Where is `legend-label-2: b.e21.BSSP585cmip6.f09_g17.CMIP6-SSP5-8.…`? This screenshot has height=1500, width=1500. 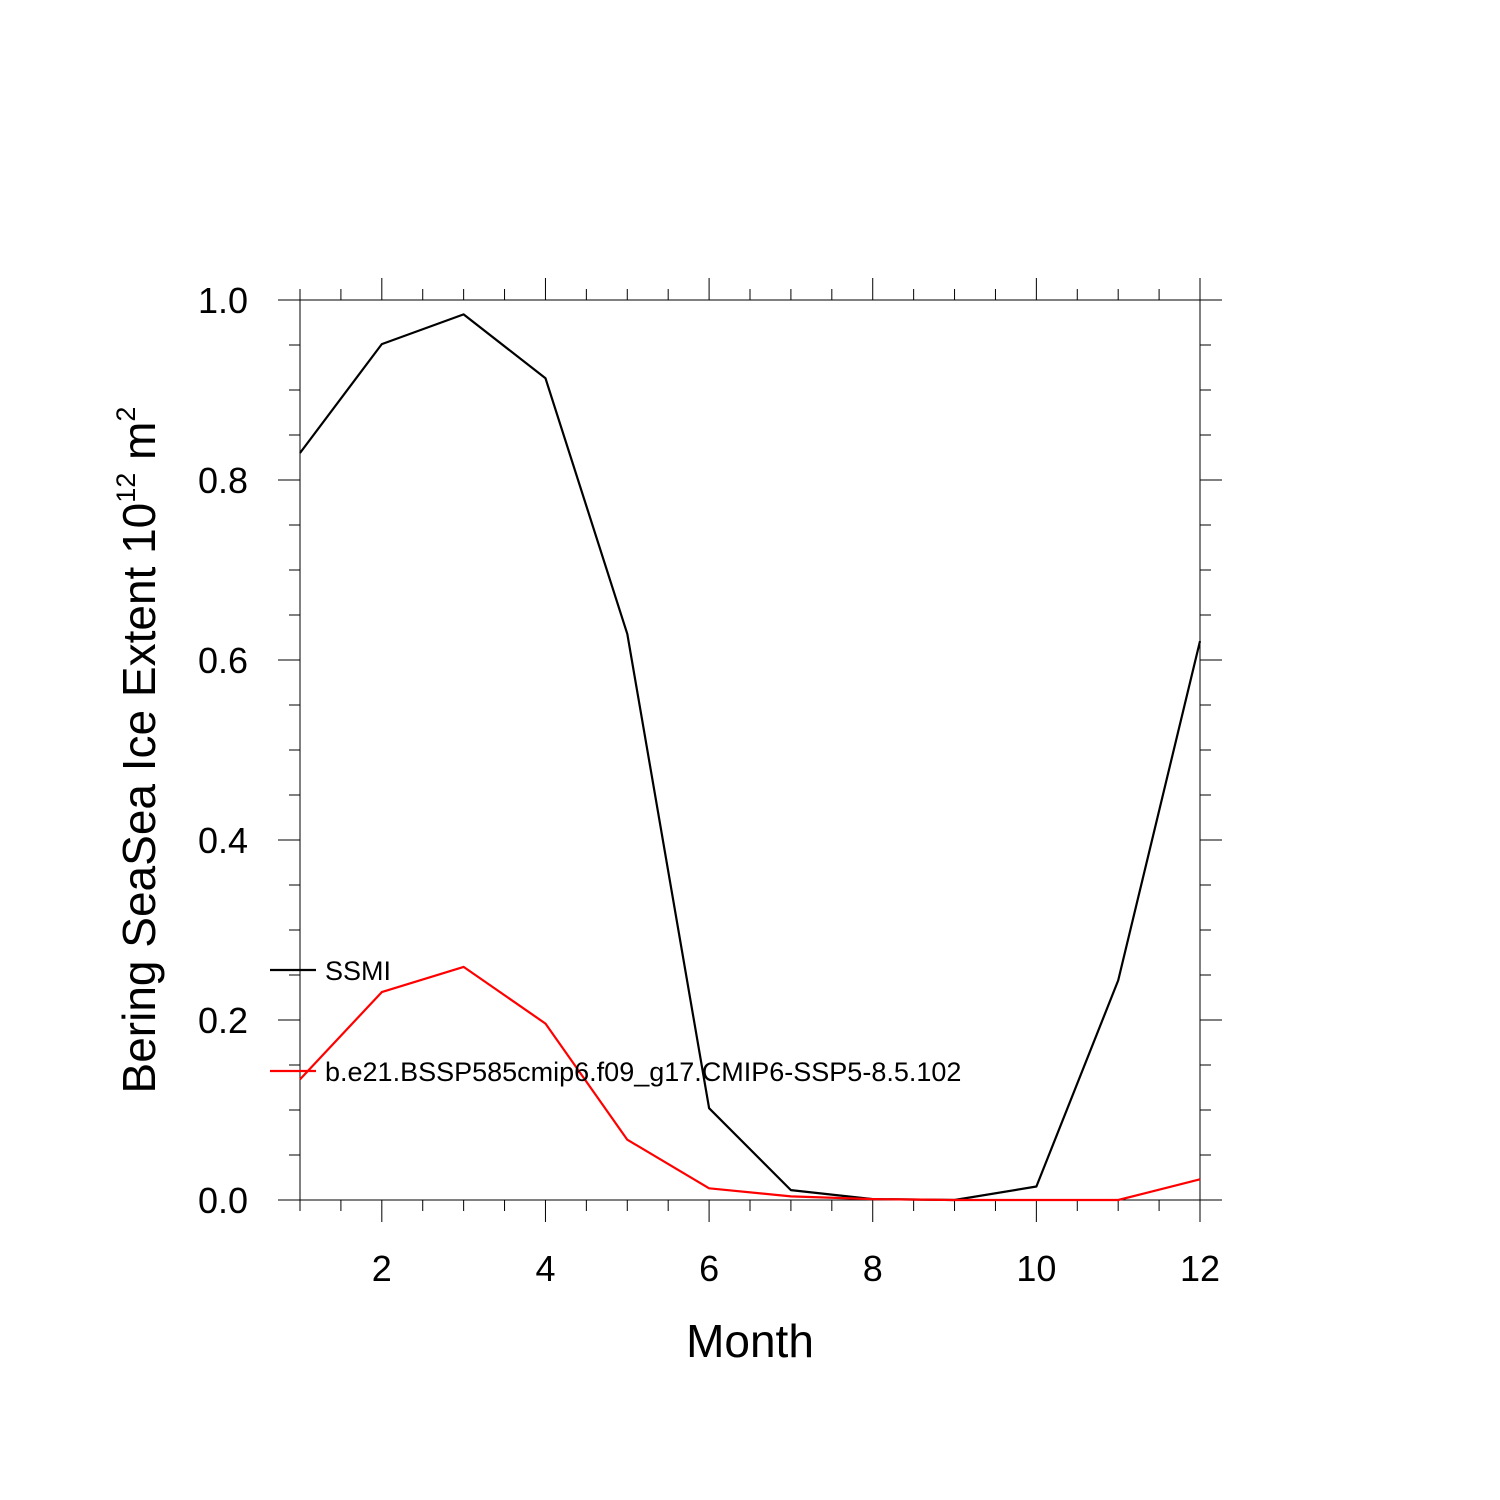
legend-label-2: b.e21.BSSP585cmip6.f09_g17.CMIP6-SSP5-8.… is located at coordinates (643, 1072).